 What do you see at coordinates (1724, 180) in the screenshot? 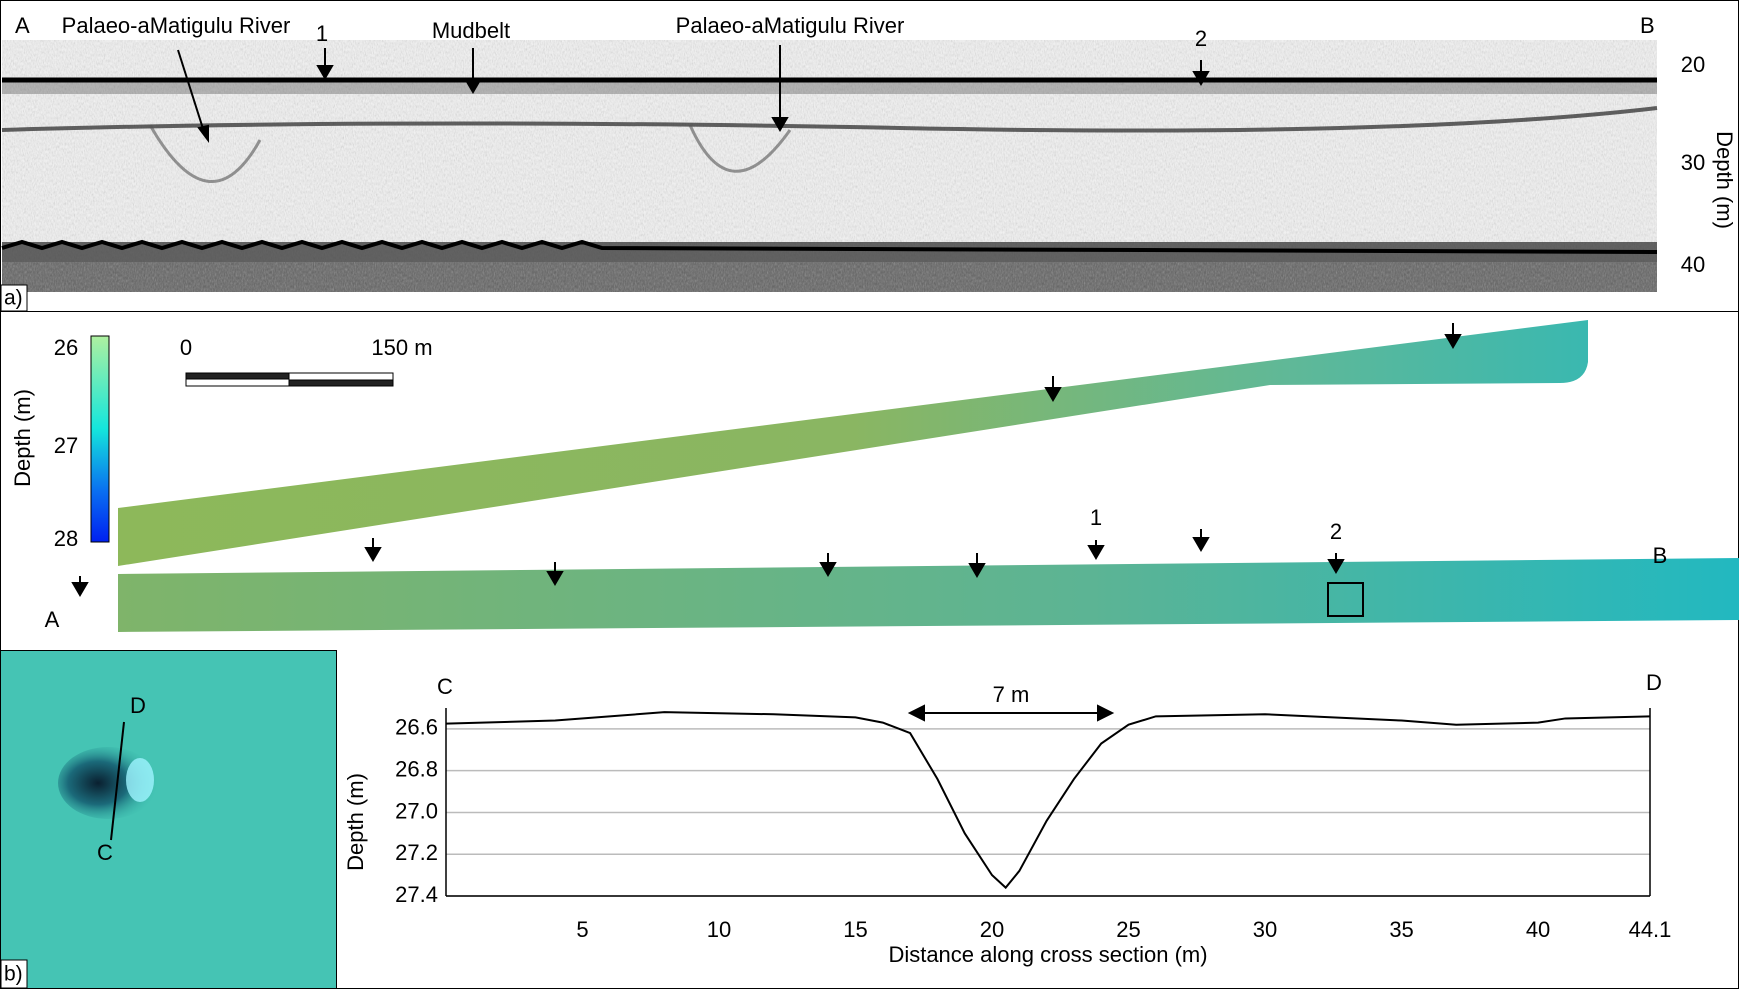
I see `axis-label: Depth (m)` at bounding box center [1724, 180].